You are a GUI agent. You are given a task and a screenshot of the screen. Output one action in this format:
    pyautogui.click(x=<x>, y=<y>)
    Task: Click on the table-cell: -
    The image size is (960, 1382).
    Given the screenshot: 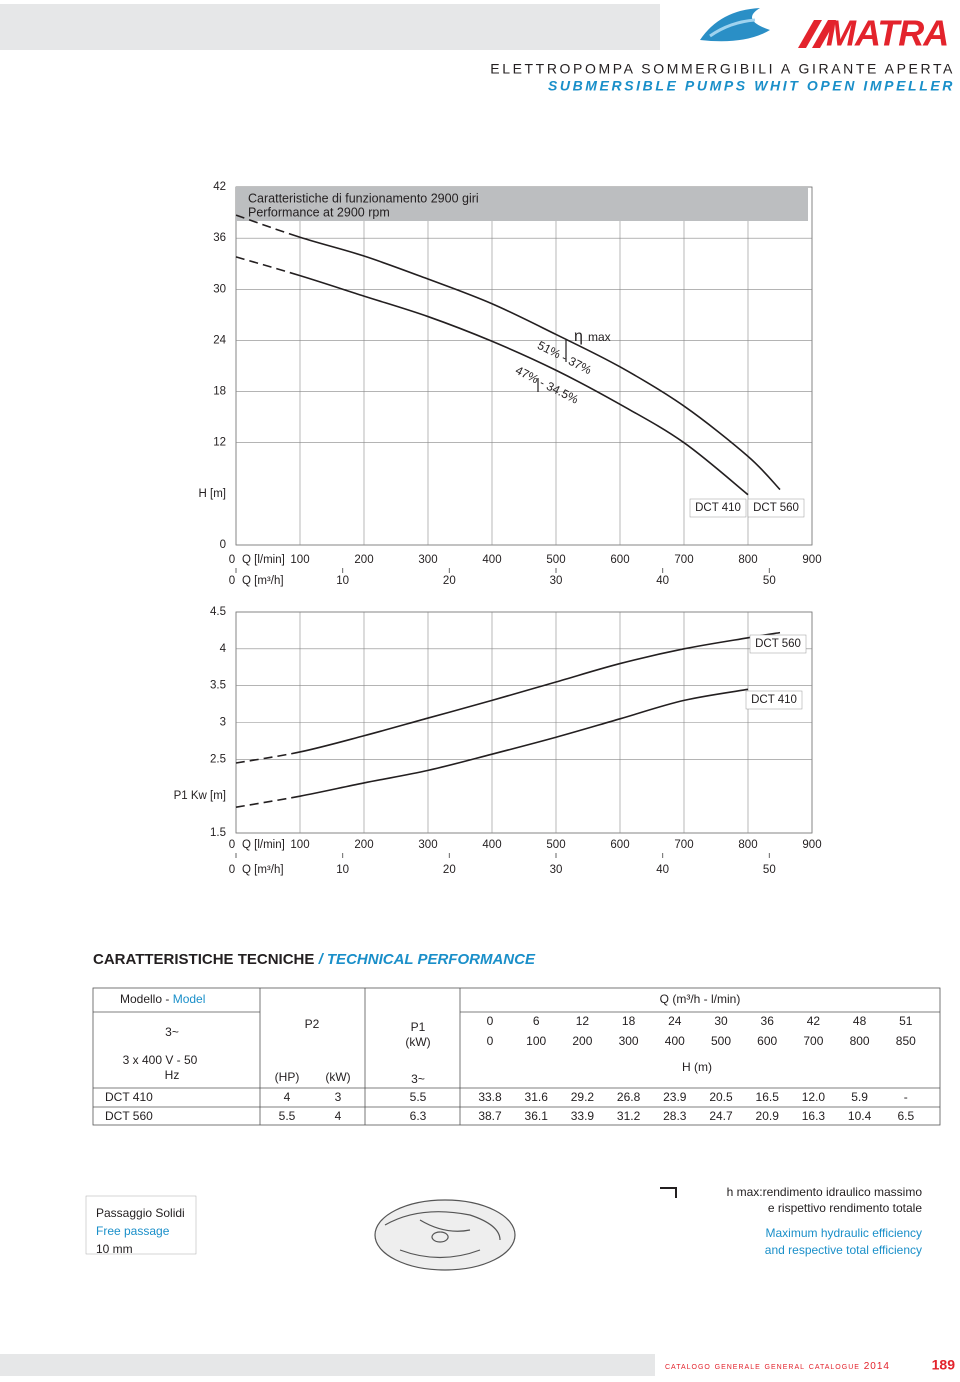 What is the action you would take?
    pyautogui.click(x=906, y=1097)
    